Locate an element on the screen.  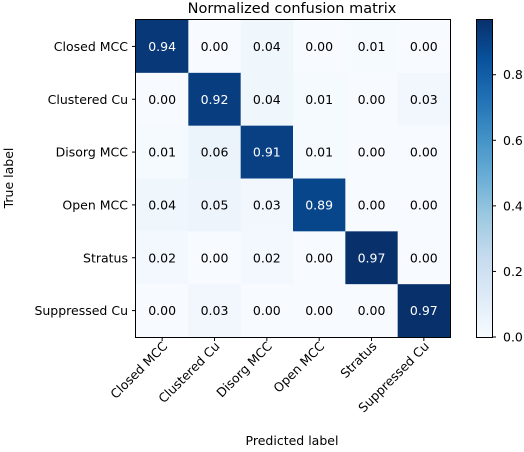
y-tick-label: Suppressed Cu is located at coordinates (81, 310).